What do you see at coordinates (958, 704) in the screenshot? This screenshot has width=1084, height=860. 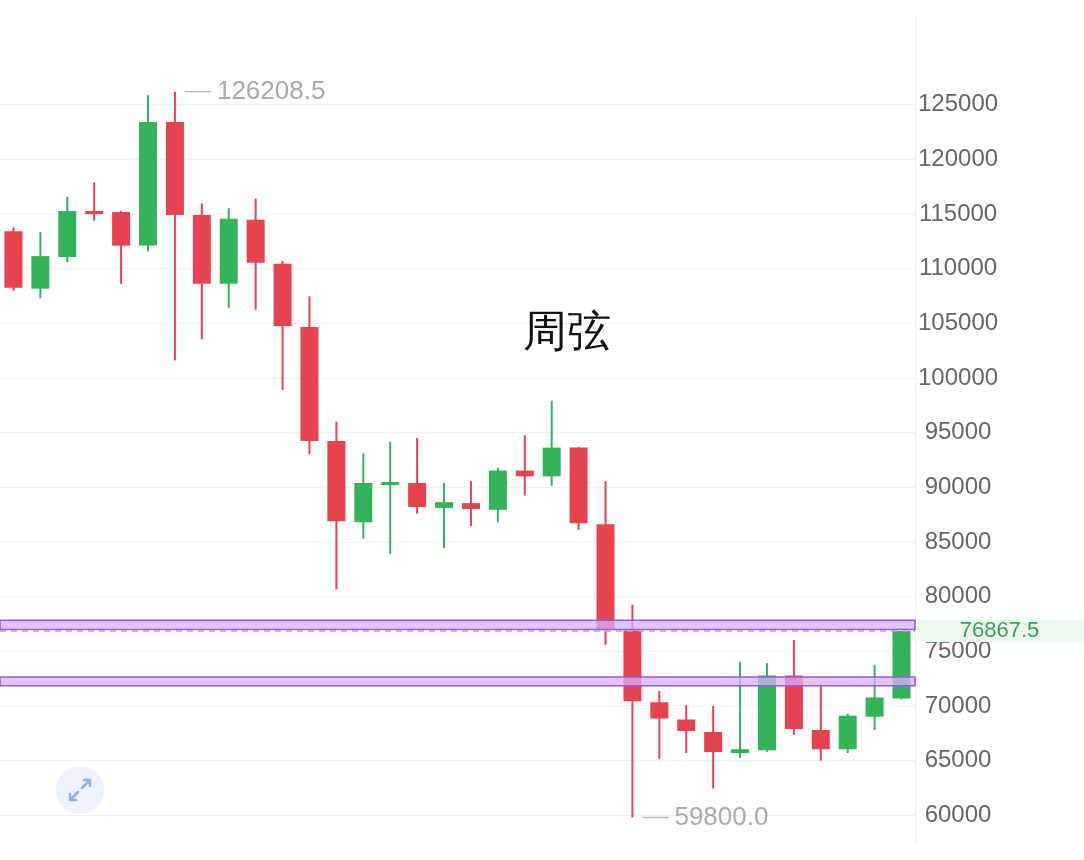 I see `y-tick-label: 70000` at bounding box center [958, 704].